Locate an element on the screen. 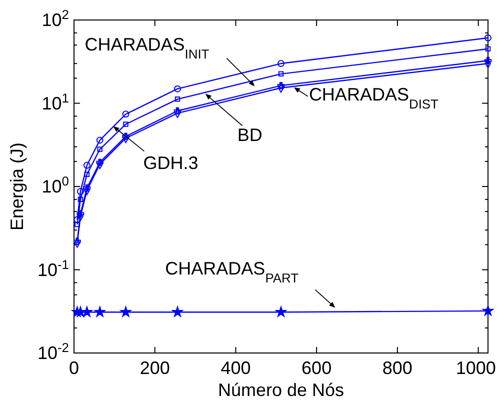 The image size is (497, 403). x-tick-label: 600 is located at coordinates (317, 368).